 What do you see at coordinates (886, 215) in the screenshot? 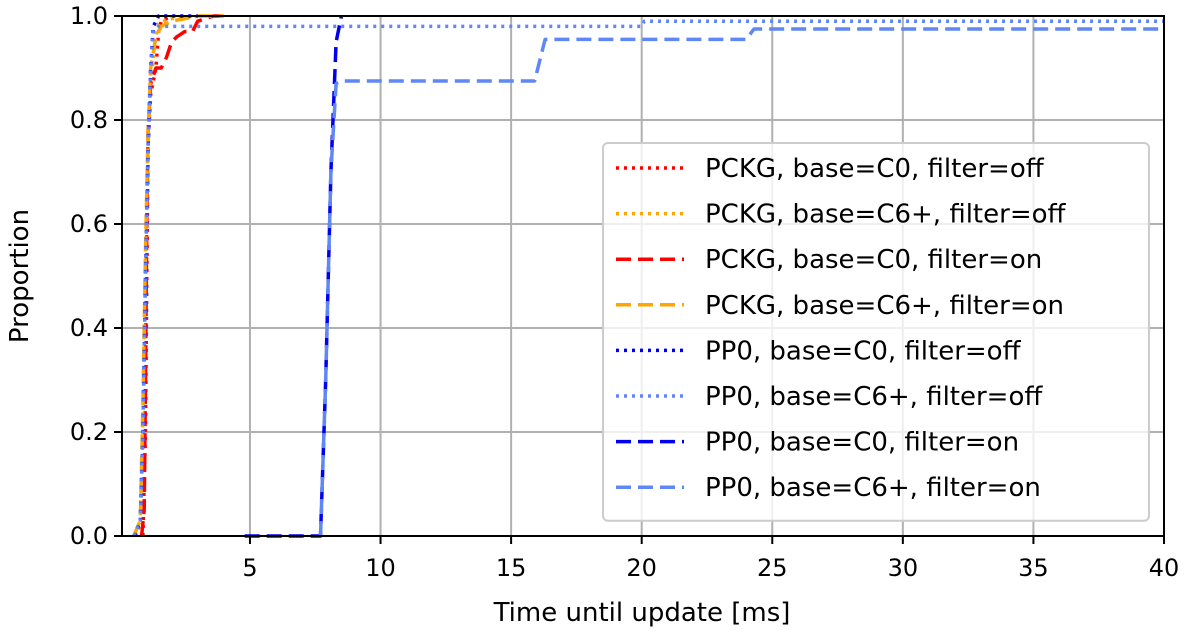
I see `legend-label: PCKG, base=C6+, filter=off` at bounding box center [886, 215].